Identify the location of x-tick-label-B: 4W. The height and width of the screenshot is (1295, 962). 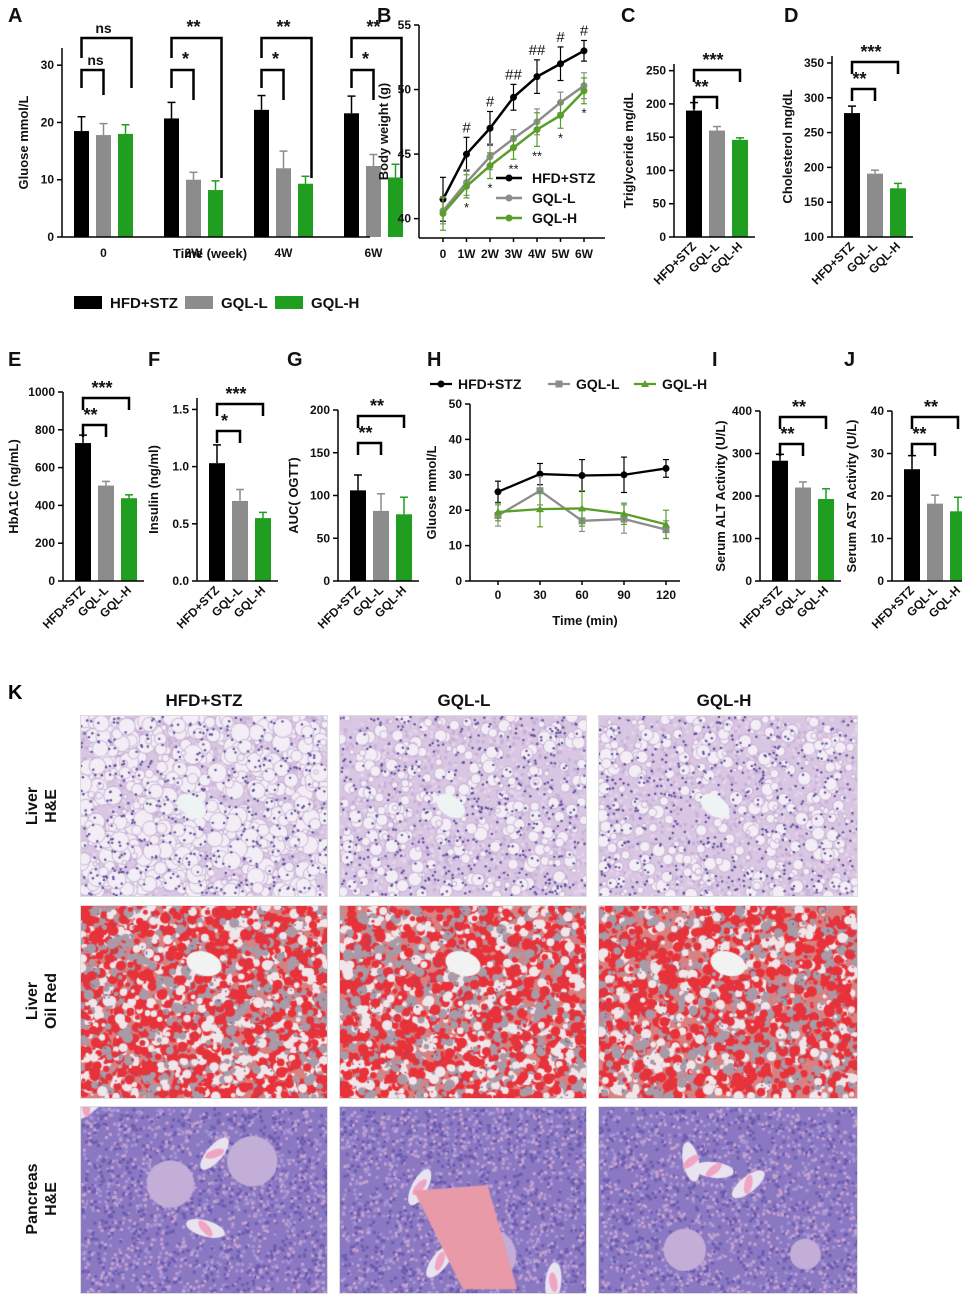
(537, 254).